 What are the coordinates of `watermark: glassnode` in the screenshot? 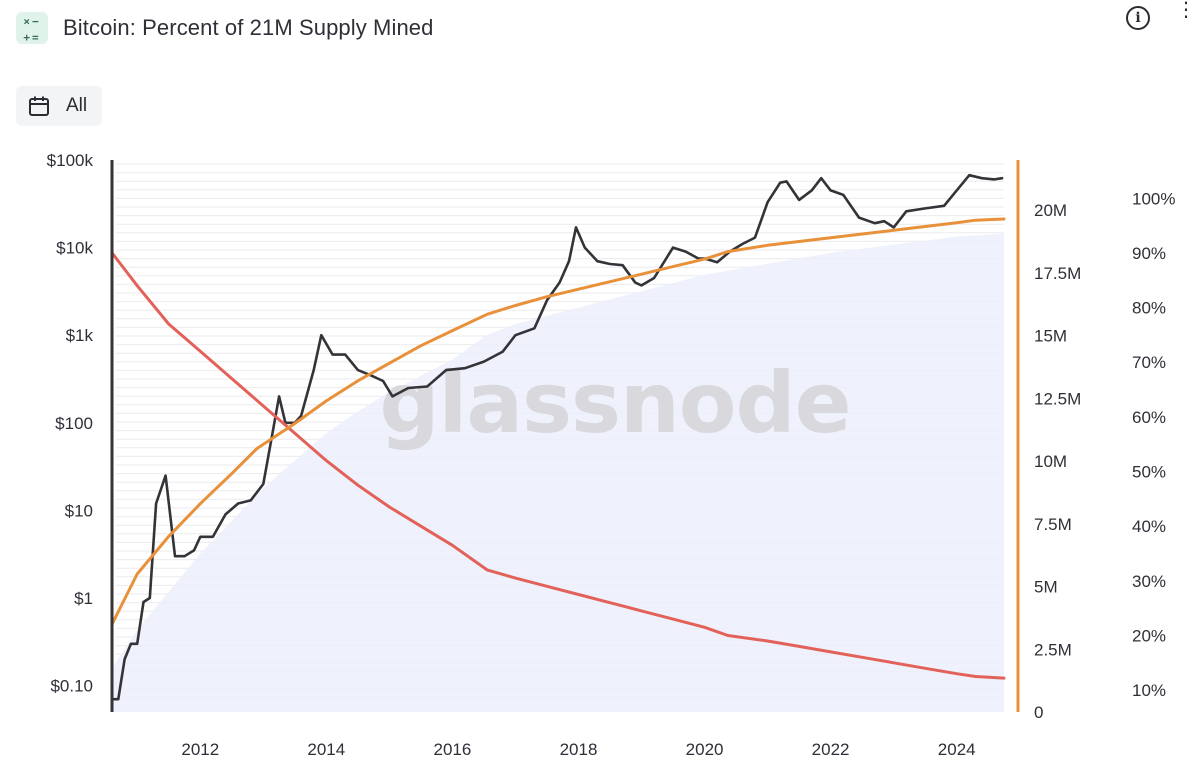 It's located at (614, 403).